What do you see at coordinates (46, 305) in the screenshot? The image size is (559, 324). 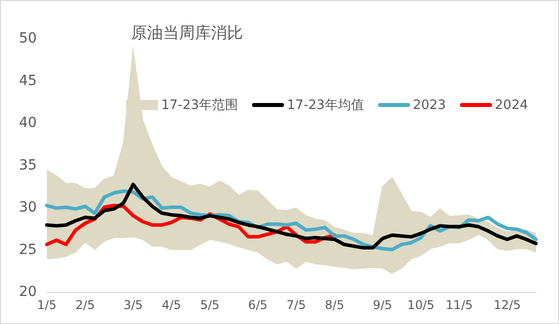 I see `x-tick-label: 1/5` at bounding box center [46, 305].